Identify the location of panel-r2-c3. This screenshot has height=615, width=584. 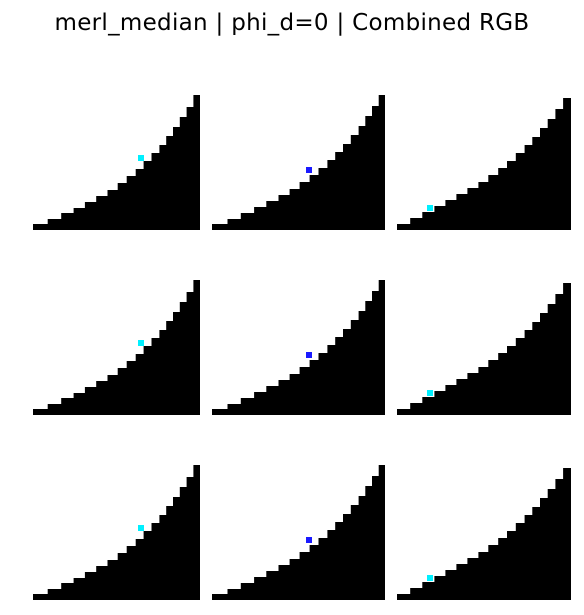
(484, 349).